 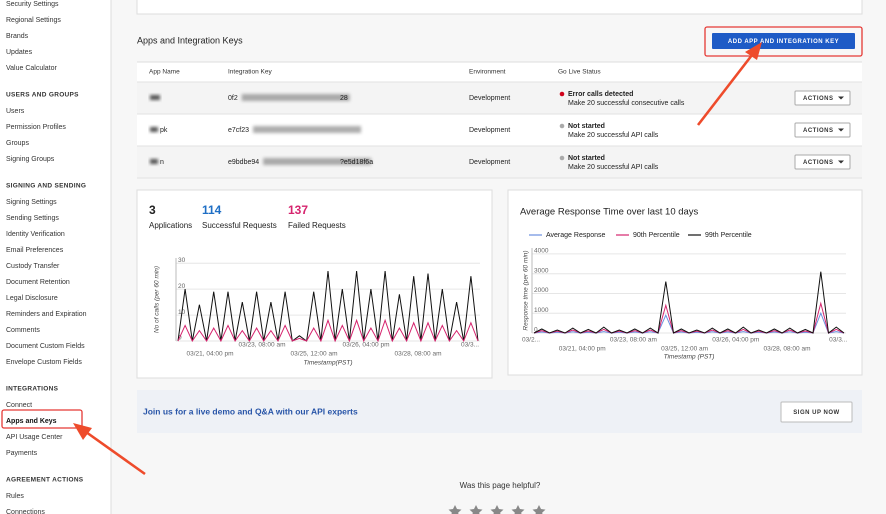 What do you see at coordinates (36, 127) in the screenshot?
I see `nav-item: Permission Profiles` at bounding box center [36, 127].